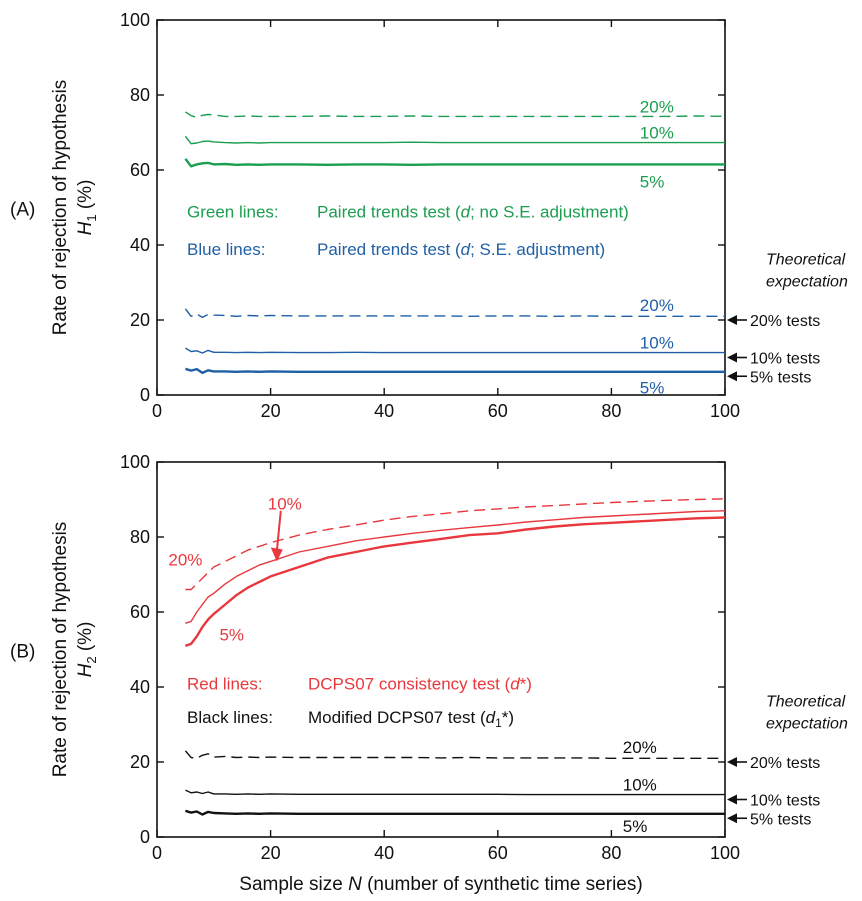 The image size is (862, 901). What do you see at coordinates (293, 884) in the screenshot?
I see `x-axis-label-text: Sample size` at bounding box center [293, 884].